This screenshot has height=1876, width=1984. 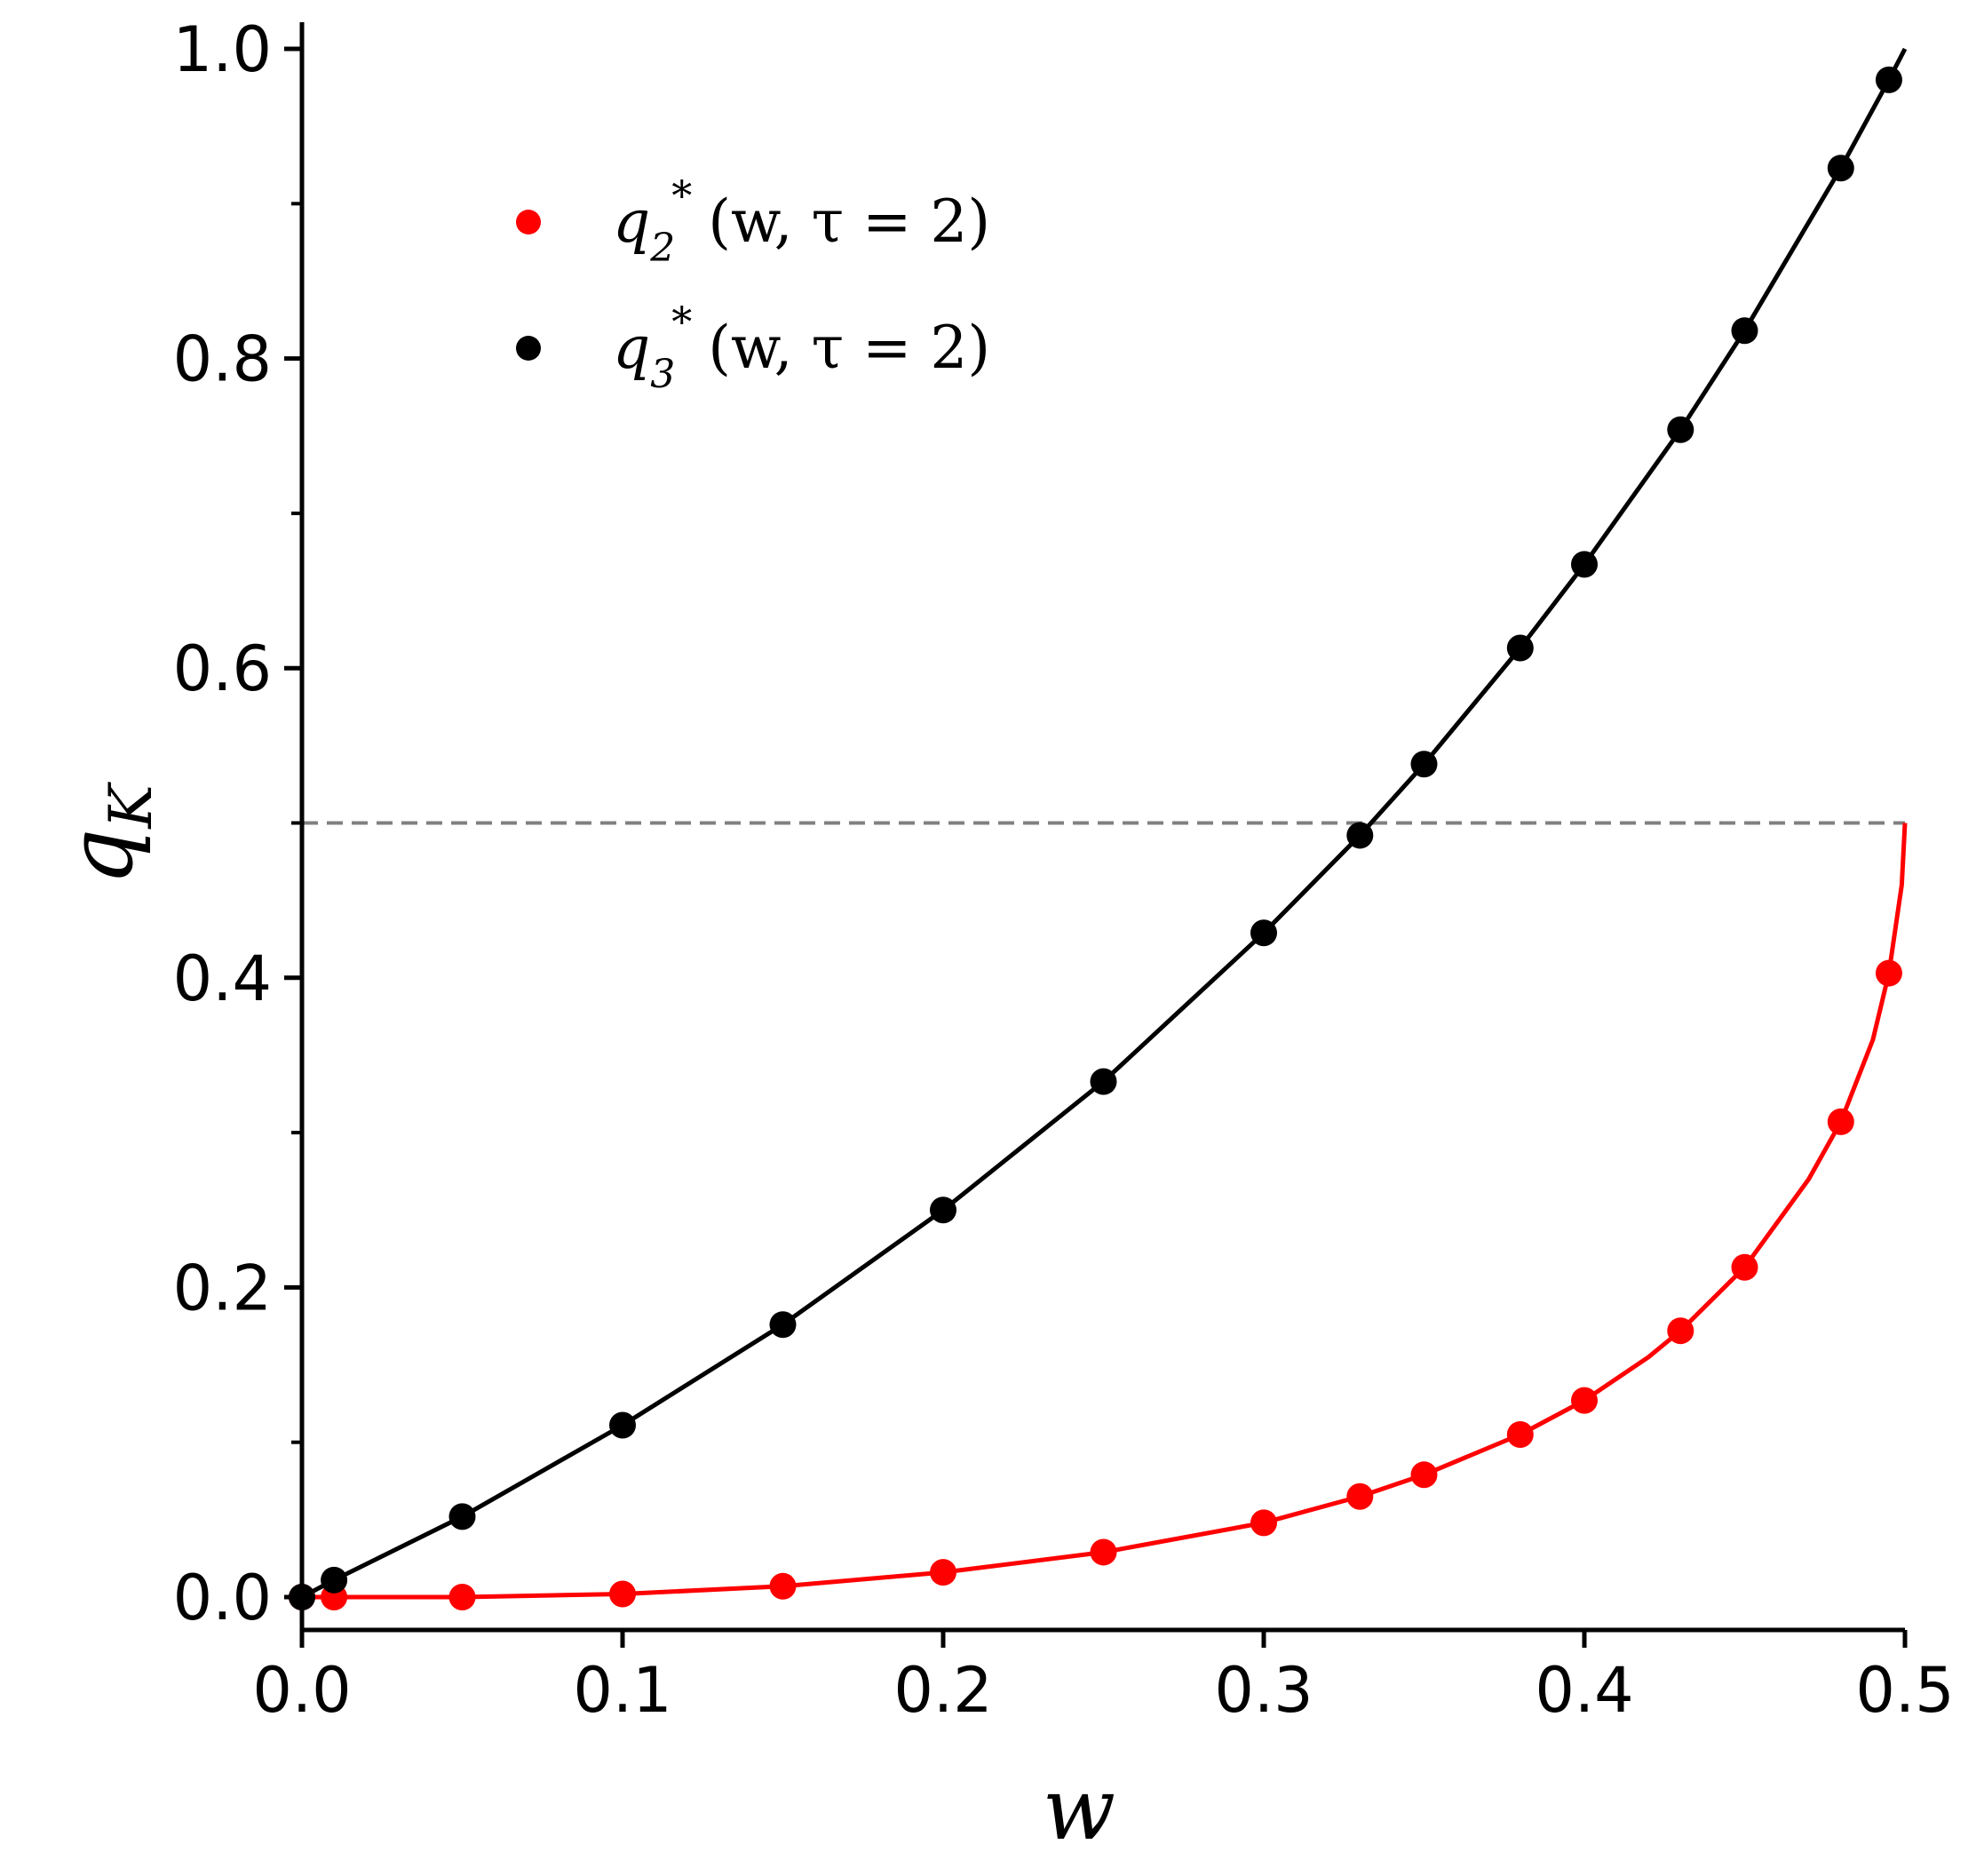 I want to click on legend-q2-base: q, so click(x=631, y=221).